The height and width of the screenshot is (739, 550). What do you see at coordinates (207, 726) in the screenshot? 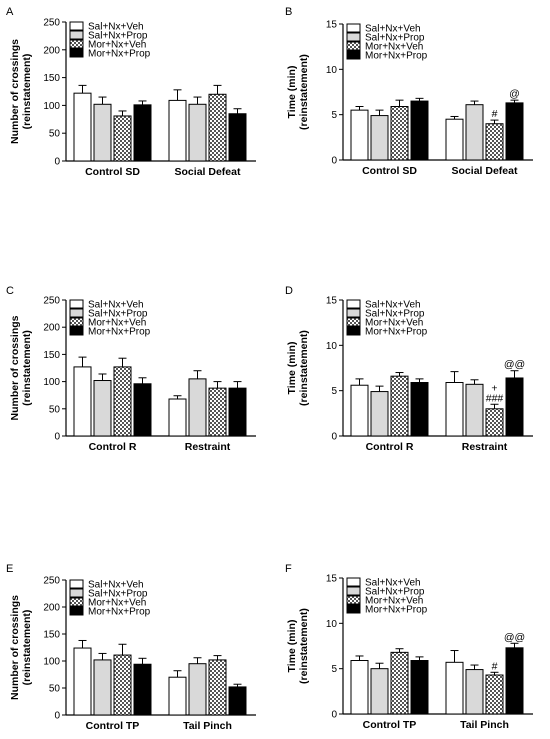
I see `x-category-label: Tail Pinch` at bounding box center [207, 726].